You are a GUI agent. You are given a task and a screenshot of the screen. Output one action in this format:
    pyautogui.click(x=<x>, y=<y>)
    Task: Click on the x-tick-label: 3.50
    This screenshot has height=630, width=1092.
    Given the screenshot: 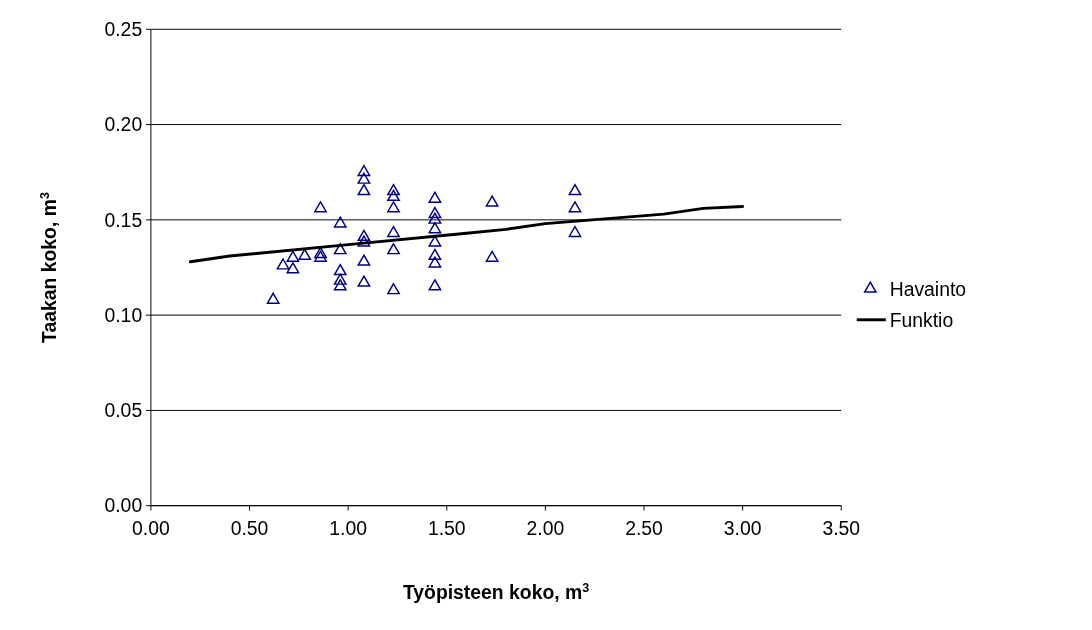 What is the action you would take?
    pyautogui.click(x=841, y=527)
    